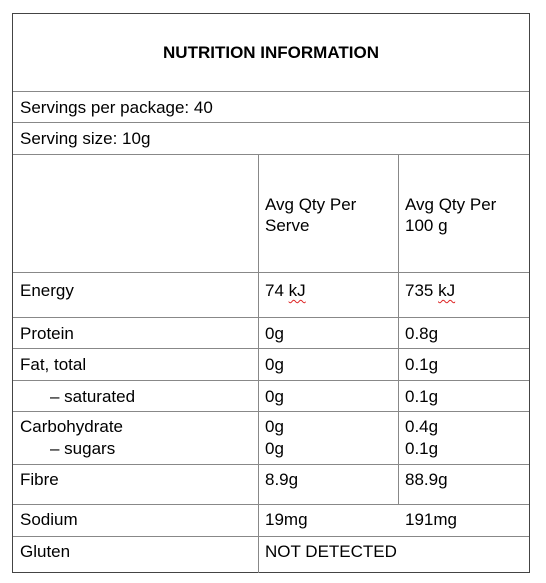 This screenshot has height=583, width=546. What do you see at coordinates (83, 448) in the screenshot?
I see `row-label-sugars: – sugars` at bounding box center [83, 448].